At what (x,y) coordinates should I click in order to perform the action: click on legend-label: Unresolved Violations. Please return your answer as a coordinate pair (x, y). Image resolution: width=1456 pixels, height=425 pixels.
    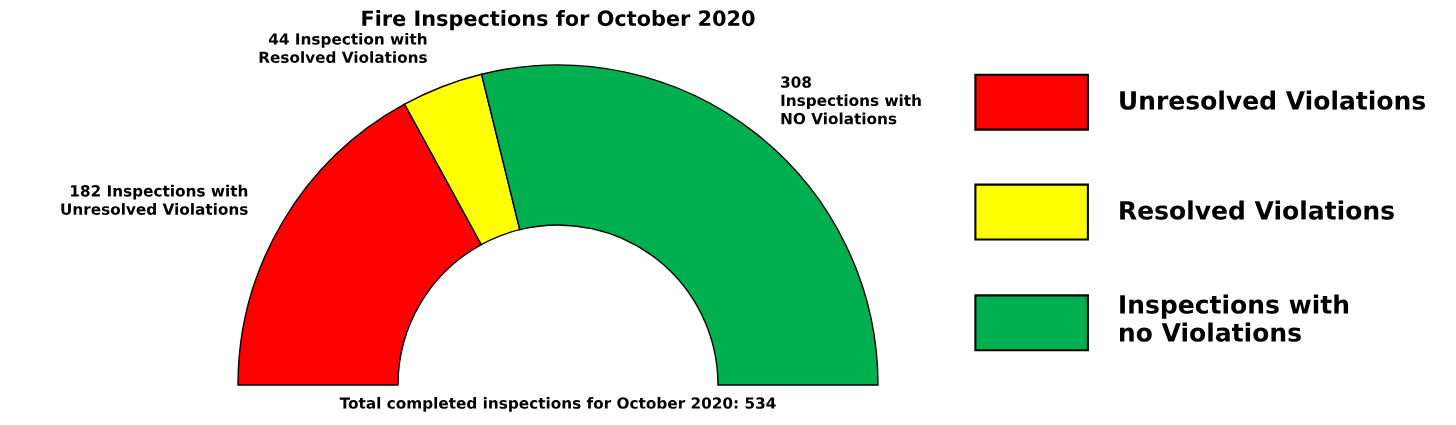
    Looking at the image, I should click on (1273, 100).